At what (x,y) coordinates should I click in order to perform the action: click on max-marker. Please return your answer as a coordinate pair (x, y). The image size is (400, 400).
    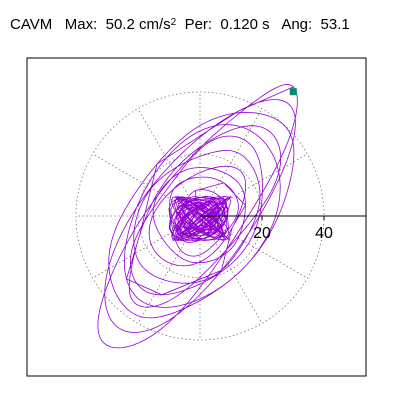
    Looking at the image, I should click on (293, 92).